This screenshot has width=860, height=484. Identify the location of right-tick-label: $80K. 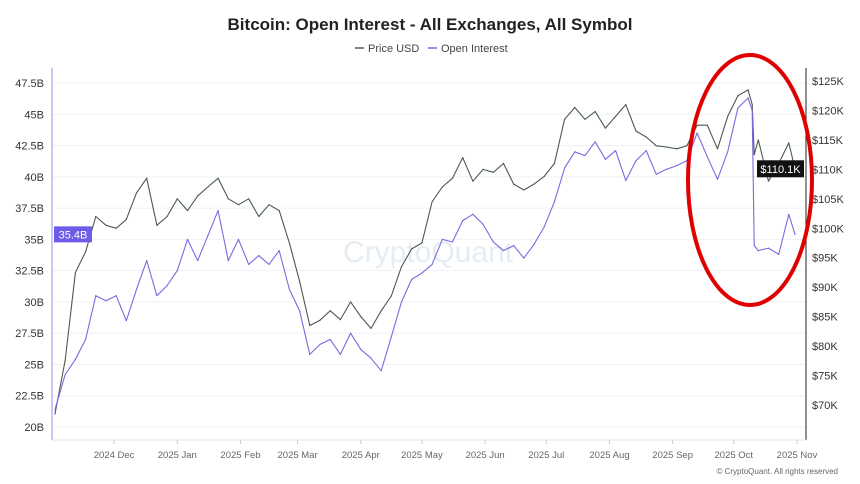
(825, 347).